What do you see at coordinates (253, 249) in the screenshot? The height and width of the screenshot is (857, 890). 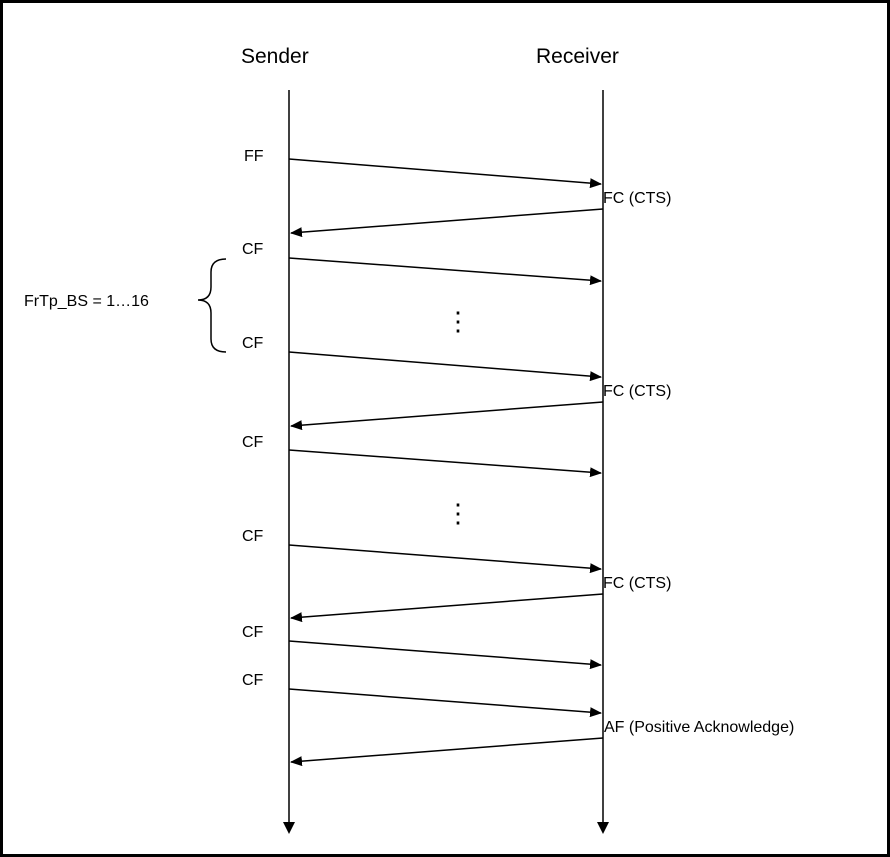 I see `message-label-cf-1: CF` at bounding box center [253, 249].